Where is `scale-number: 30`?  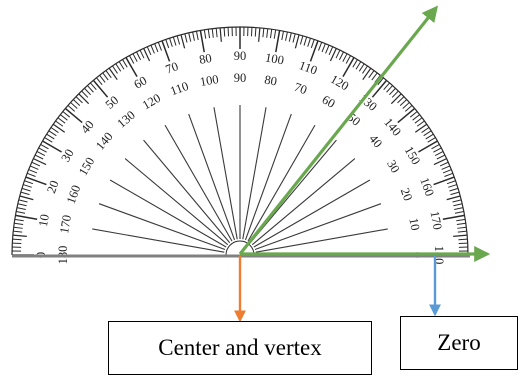
scale-number: 30 is located at coordinates (67, 156).